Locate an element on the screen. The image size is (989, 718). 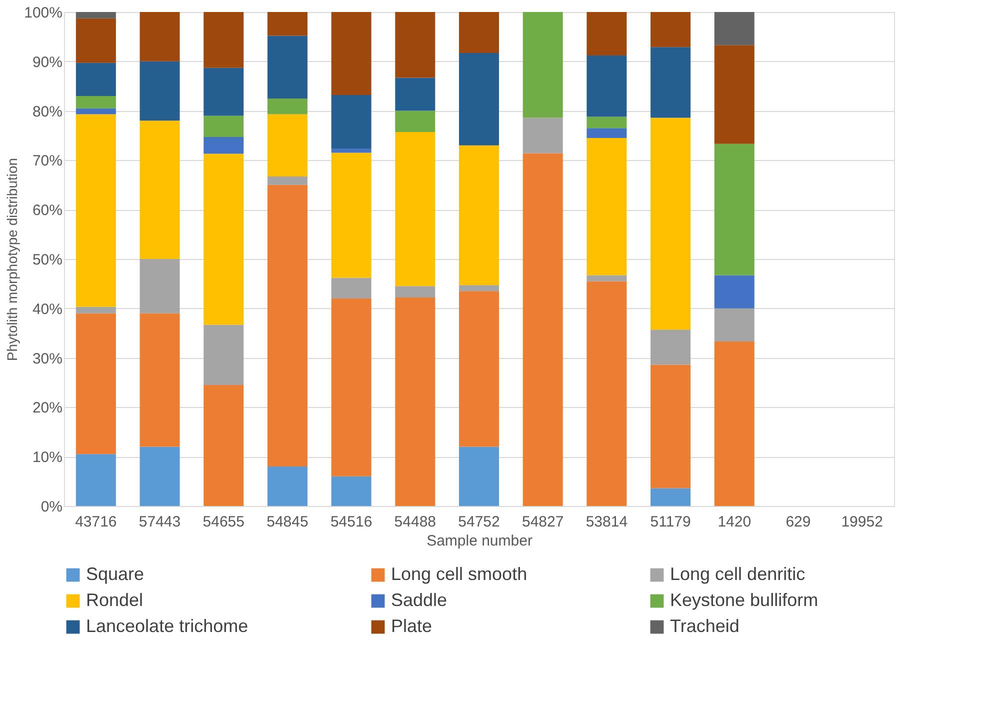
x-tick-label: 54752 is located at coordinates (479, 522).